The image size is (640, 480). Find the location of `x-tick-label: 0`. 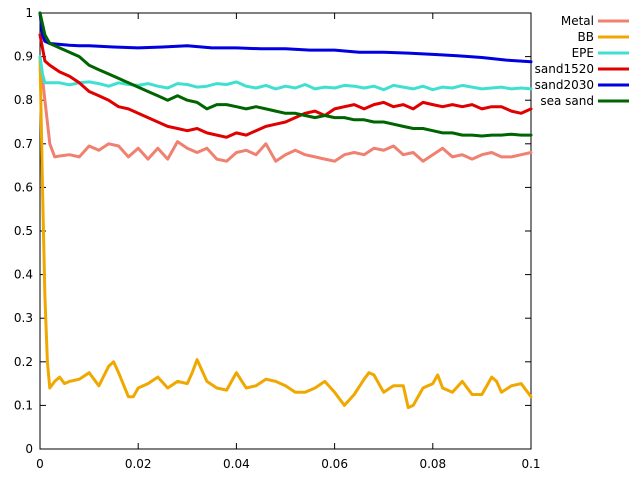

x-tick-label: 0 is located at coordinates (40, 464).